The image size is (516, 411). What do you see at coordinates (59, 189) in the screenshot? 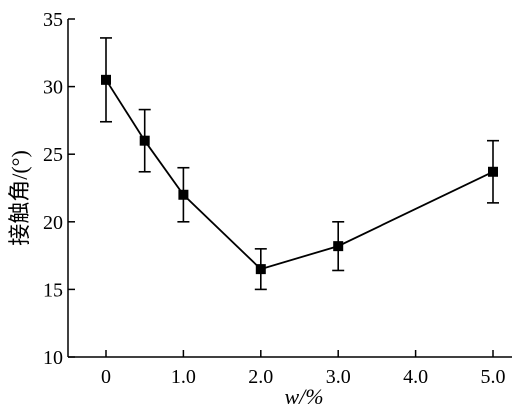
I see `y-ticks: 10 15 20 25 30 35` at bounding box center [59, 189].